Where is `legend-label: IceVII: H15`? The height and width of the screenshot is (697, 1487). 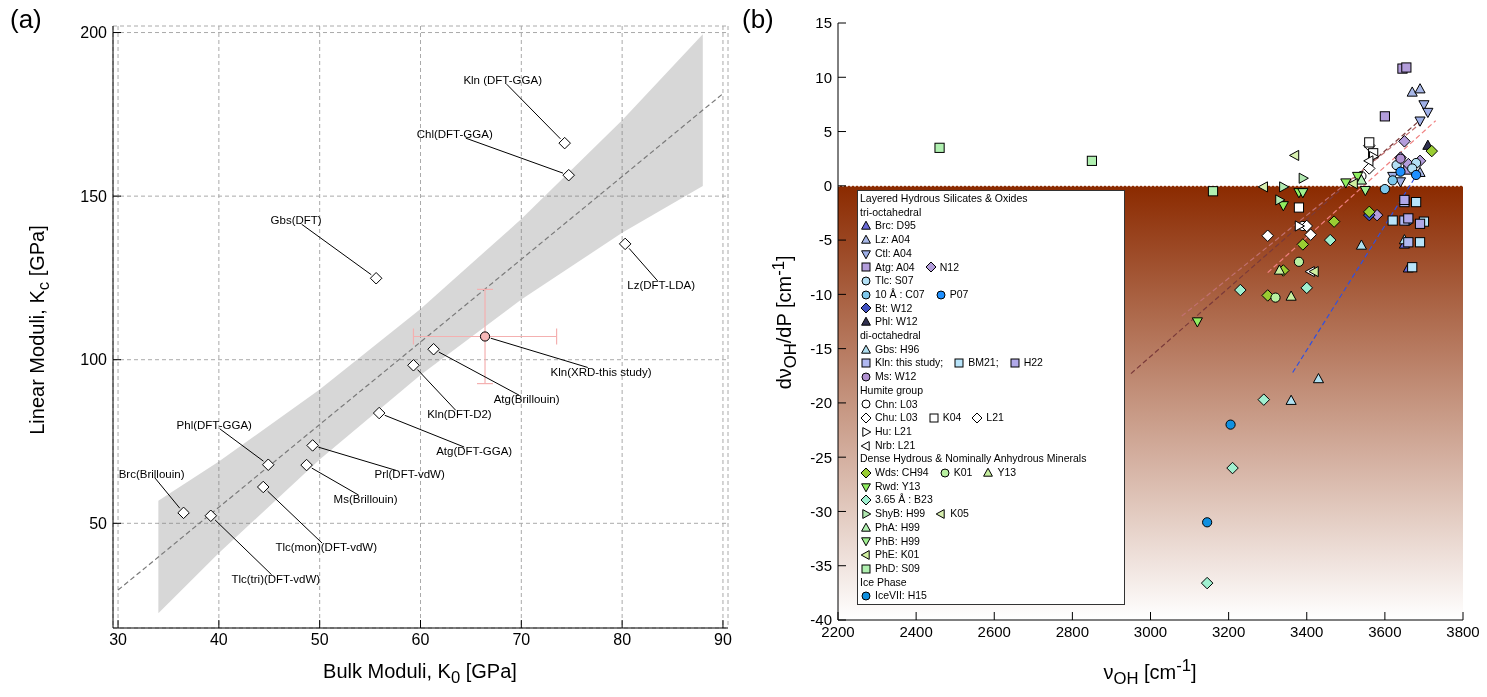 legend-label: IceVII: H15 is located at coordinates (901, 596).